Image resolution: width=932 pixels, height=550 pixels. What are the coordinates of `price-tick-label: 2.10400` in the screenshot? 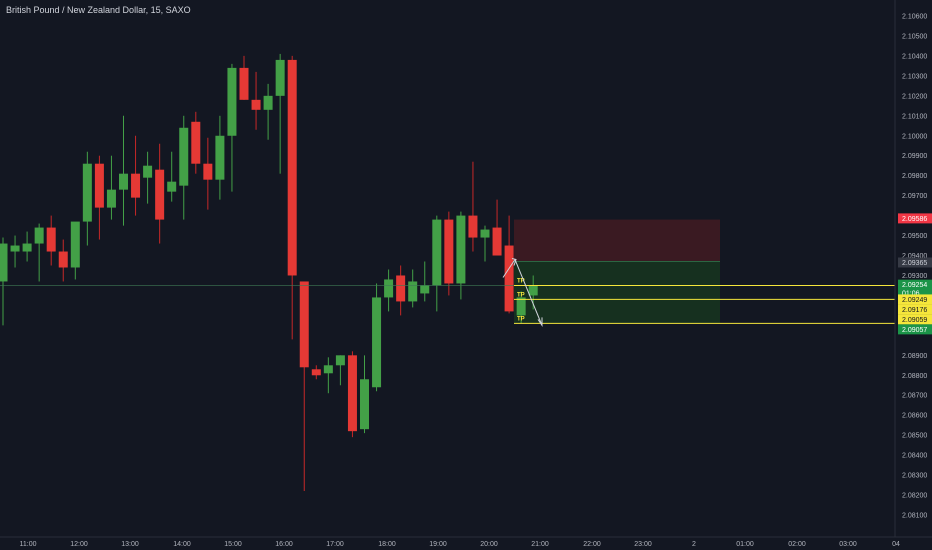 It's located at (914, 56).